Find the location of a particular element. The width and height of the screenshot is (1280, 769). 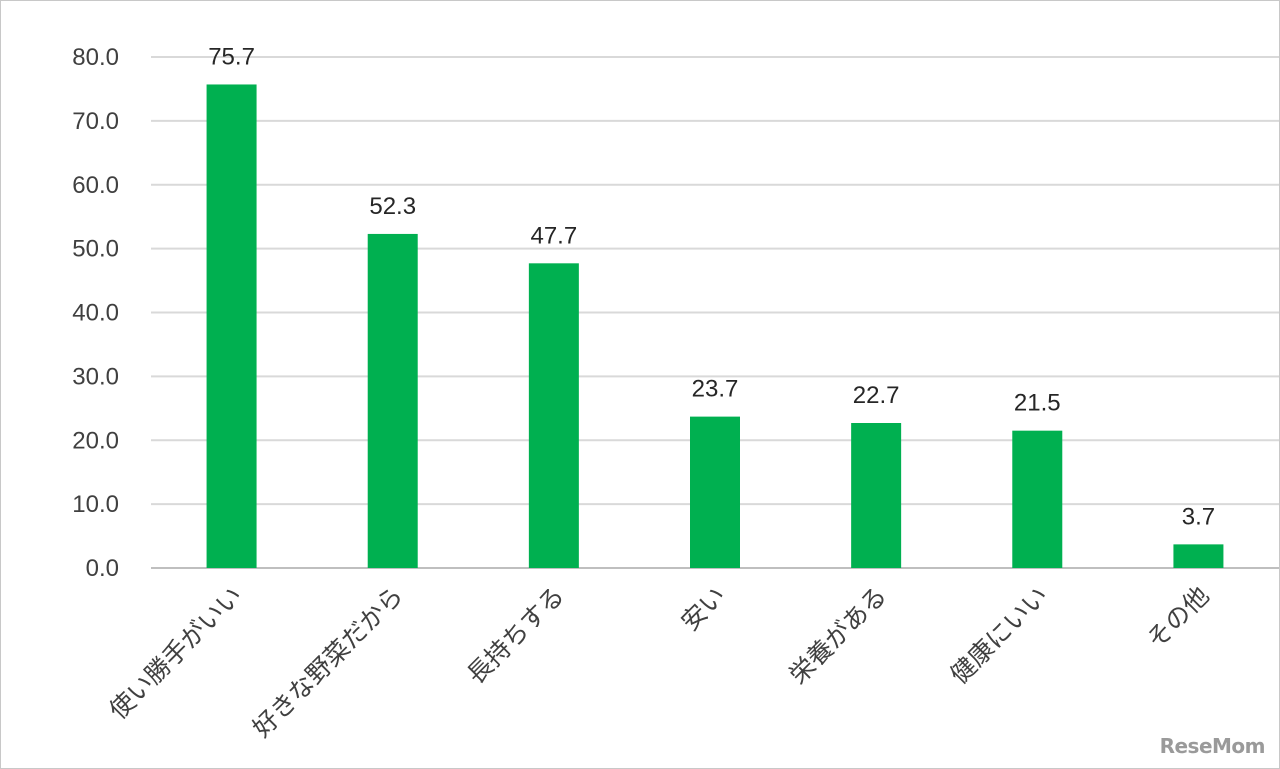

data-label: 52.3 is located at coordinates (392, 206).